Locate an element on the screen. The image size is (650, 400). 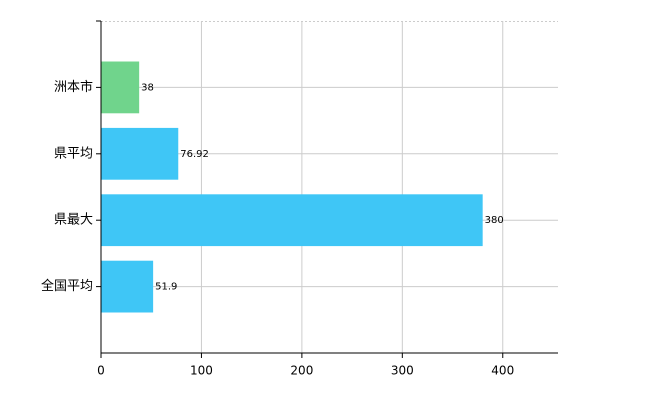
y-tick-label: 県最大 is located at coordinates (73, 220).